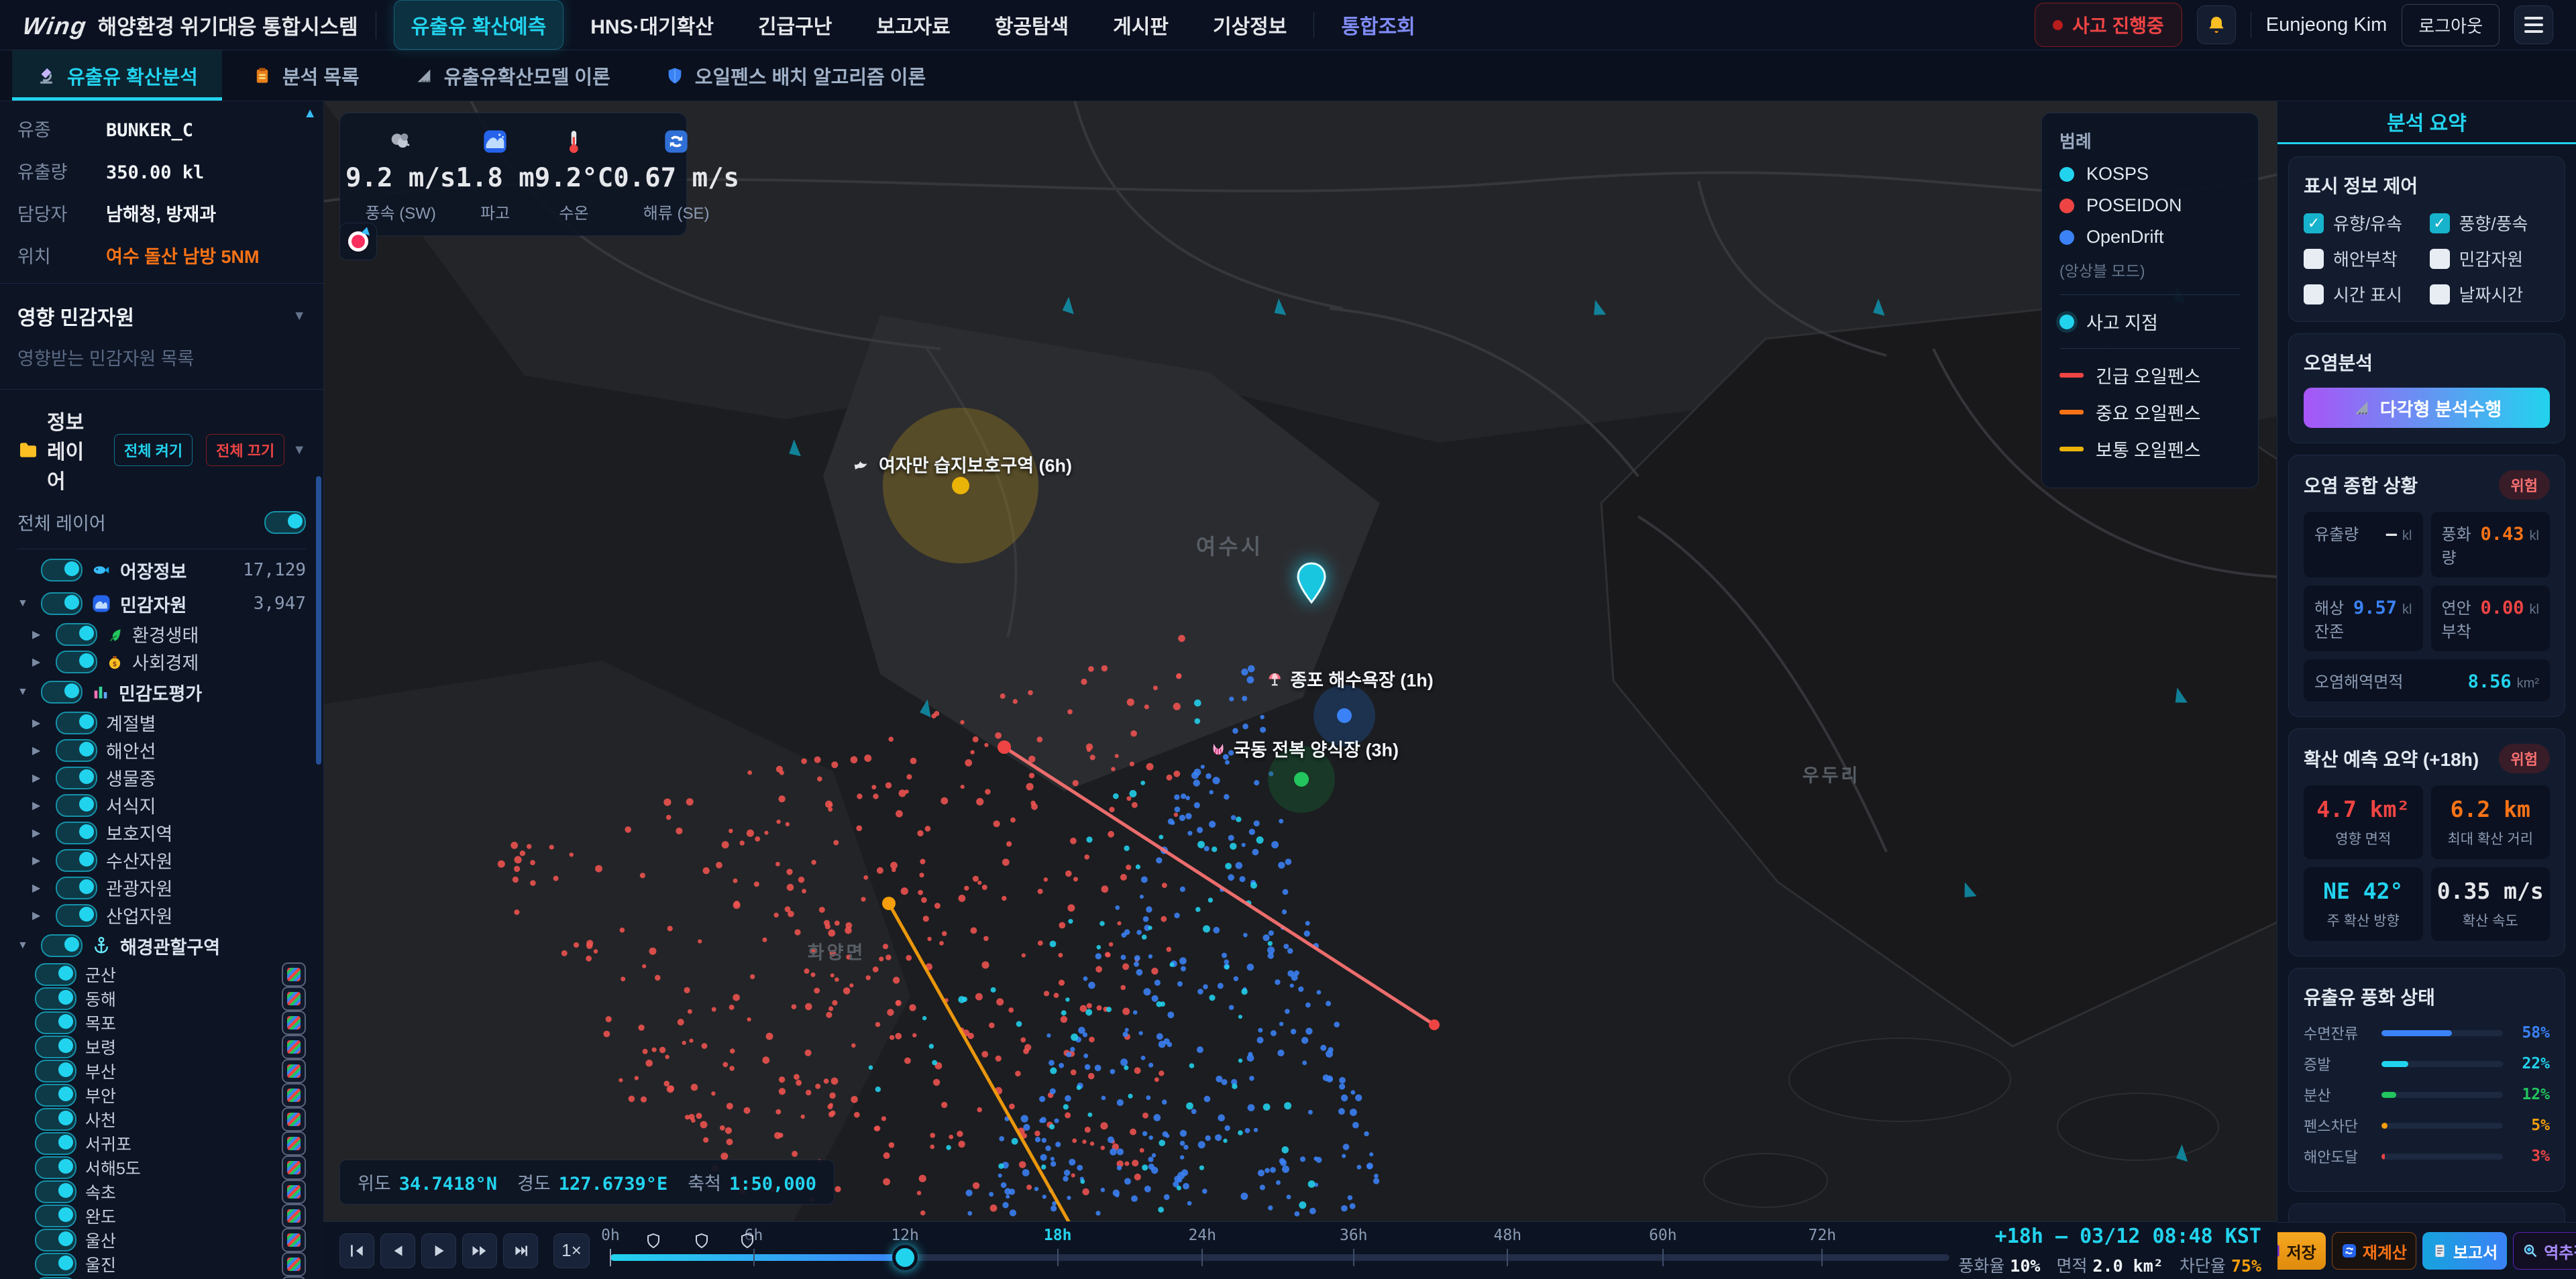 The image size is (2576, 1279). Describe the element at coordinates (358, 241) in the screenshot. I see `locate-incident-button` at that location.